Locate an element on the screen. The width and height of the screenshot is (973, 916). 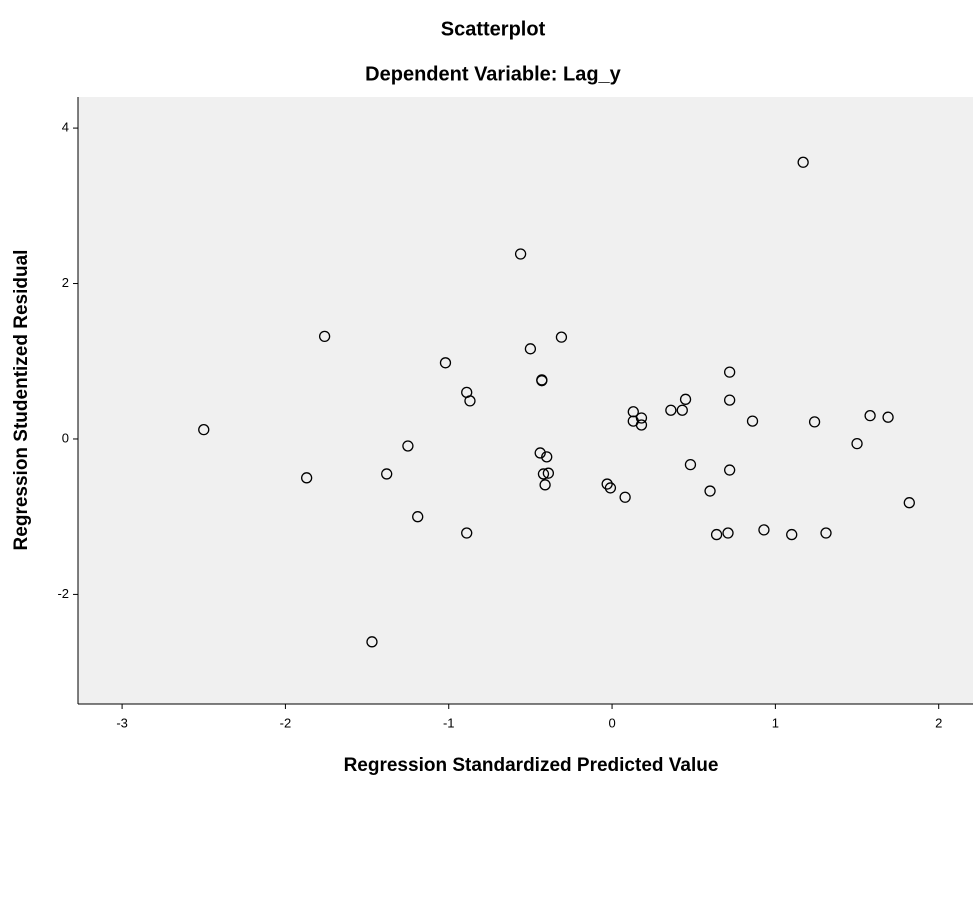
x-tick-label: 2 is located at coordinates (938, 722).